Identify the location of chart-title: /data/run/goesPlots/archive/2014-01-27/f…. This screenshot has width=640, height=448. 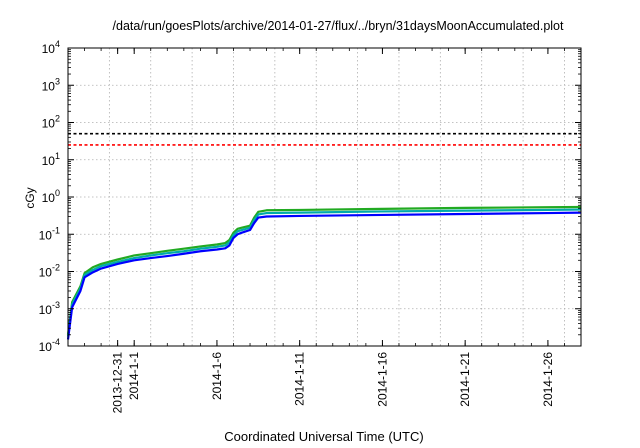
(338, 26).